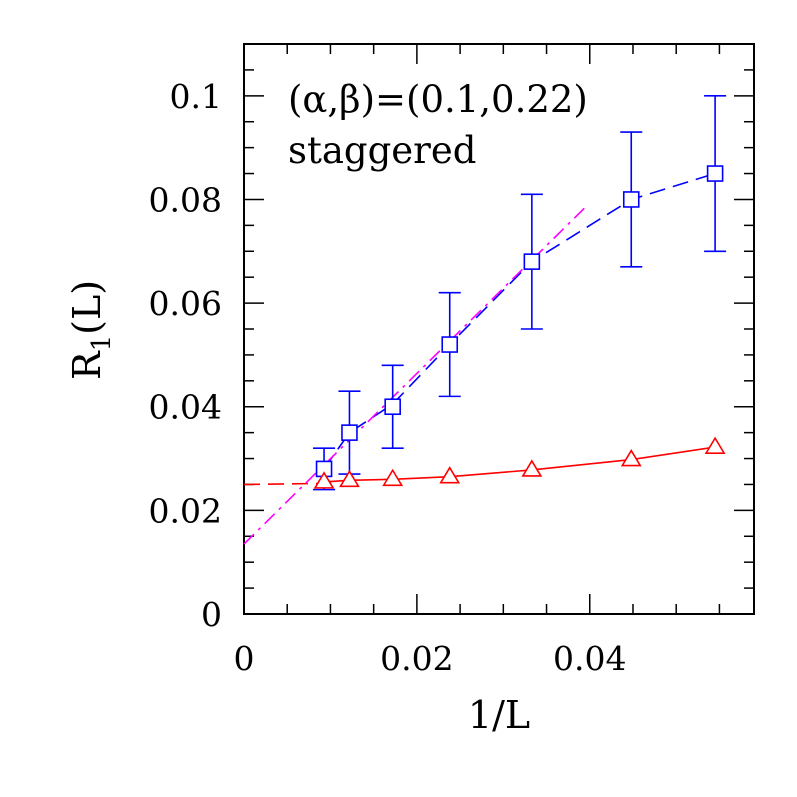  Describe the element at coordinates (87, 307) in the screenshot. I see `y-axis-label-tail: (L)` at that location.